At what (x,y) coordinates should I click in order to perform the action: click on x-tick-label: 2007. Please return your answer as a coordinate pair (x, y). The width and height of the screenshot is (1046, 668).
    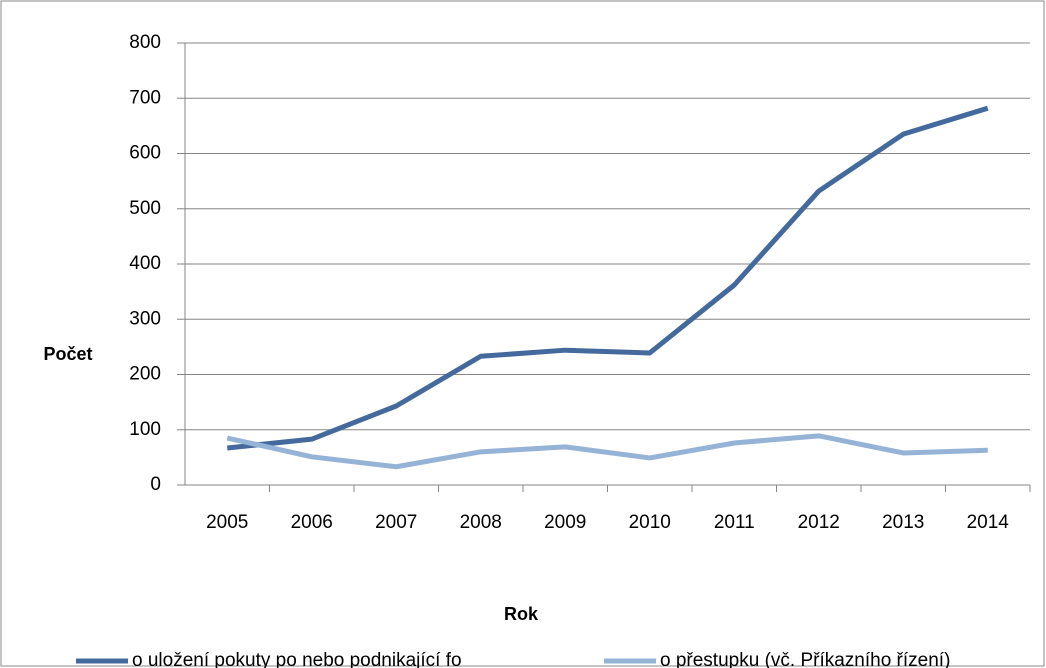
    Looking at the image, I should click on (396, 522).